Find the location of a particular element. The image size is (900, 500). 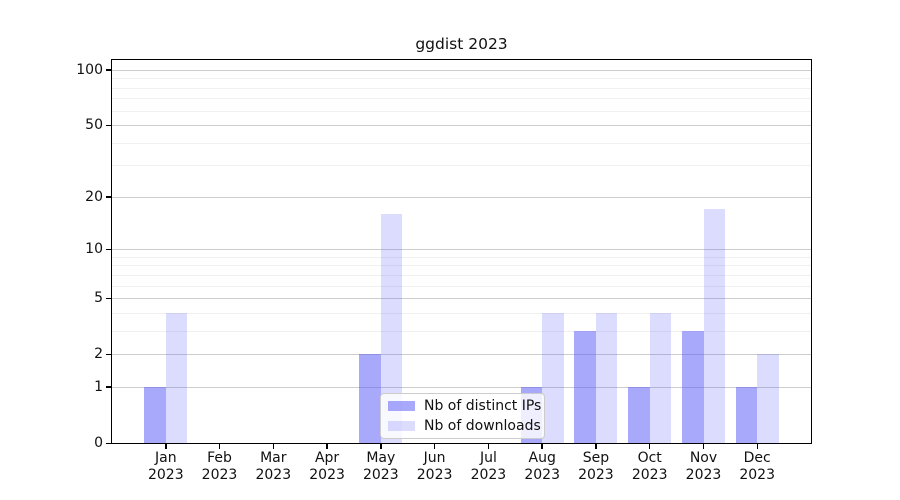

legend: Nb of distinct IPs Nb of downloads is located at coordinates (462, 416).